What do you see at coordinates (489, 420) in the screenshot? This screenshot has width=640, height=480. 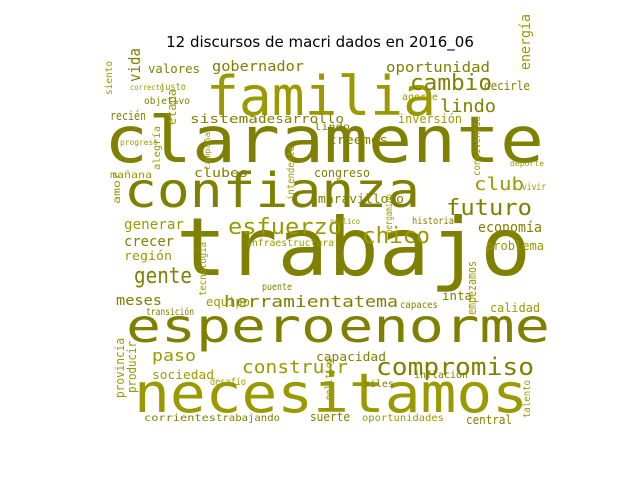 I see `word-central: central` at bounding box center [489, 420].